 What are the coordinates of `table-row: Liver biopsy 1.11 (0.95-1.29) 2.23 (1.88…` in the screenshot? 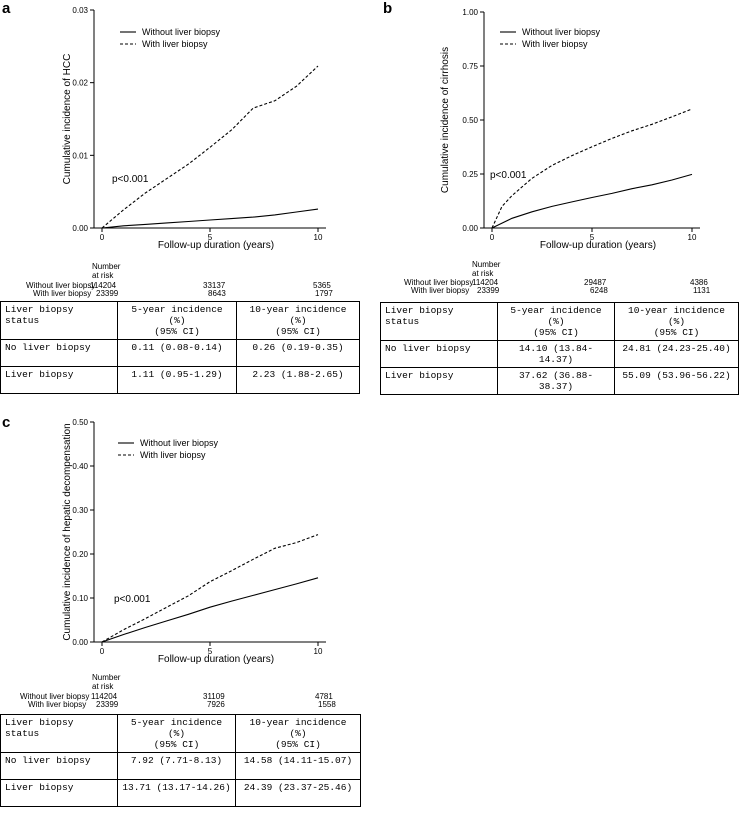 It's located at (180, 380).